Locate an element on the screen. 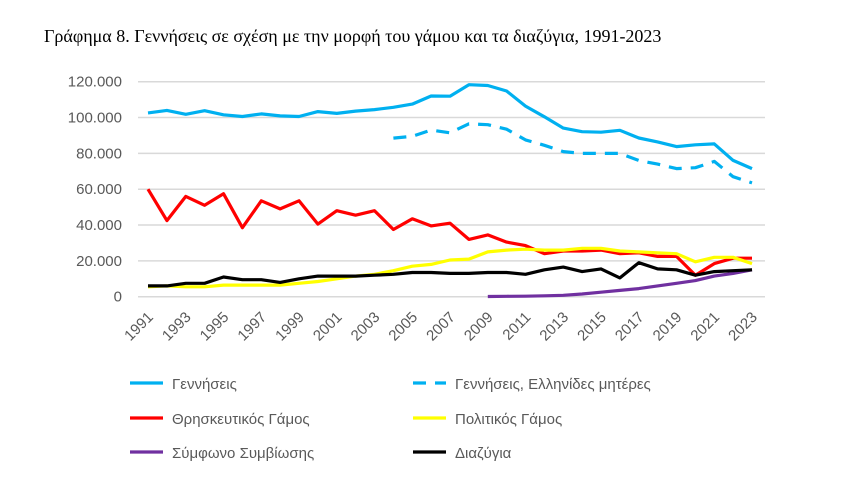 The height and width of the screenshot is (498, 861). x-tick-label: 2019 is located at coordinates (668, 327).